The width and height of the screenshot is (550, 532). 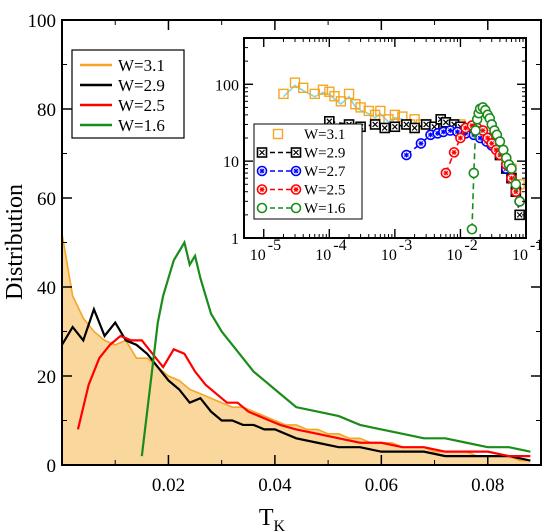 I want to click on inset-x-tick-exponent: -5, so click(x=274, y=245).